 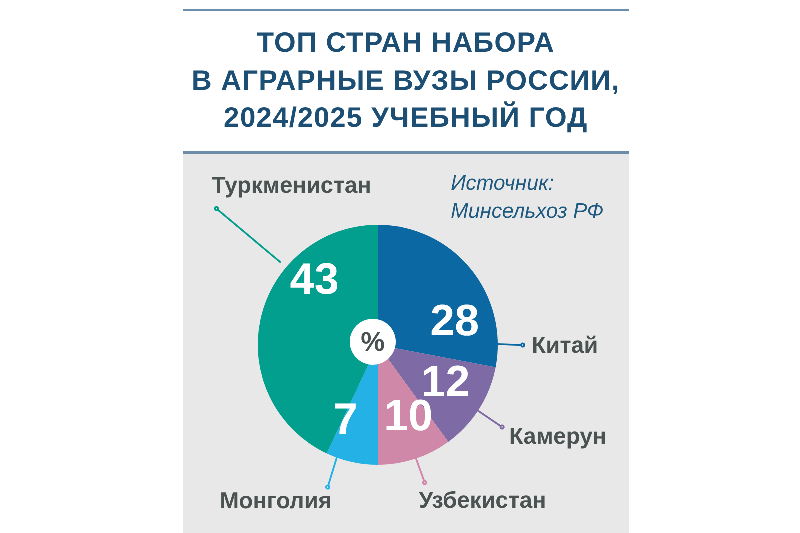 What do you see at coordinates (565, 345) in the screenshot?
I see `slice-label: Китай` at bounding box center [565, 345].